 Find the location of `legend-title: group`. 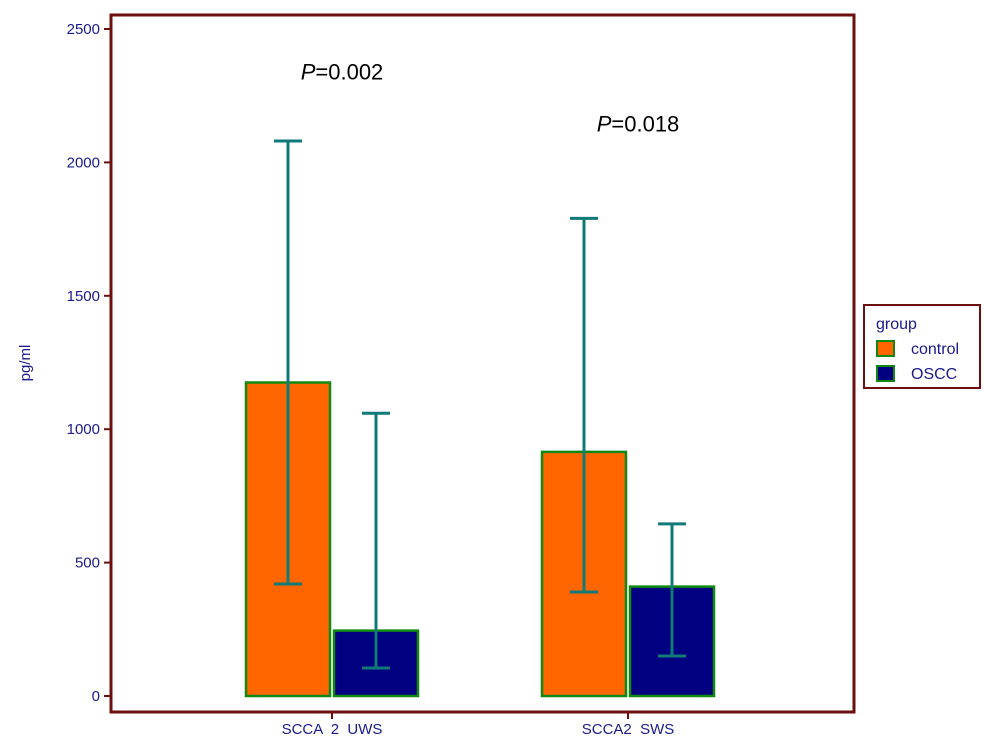

legend-title: group is located at coordinates (896, 324).